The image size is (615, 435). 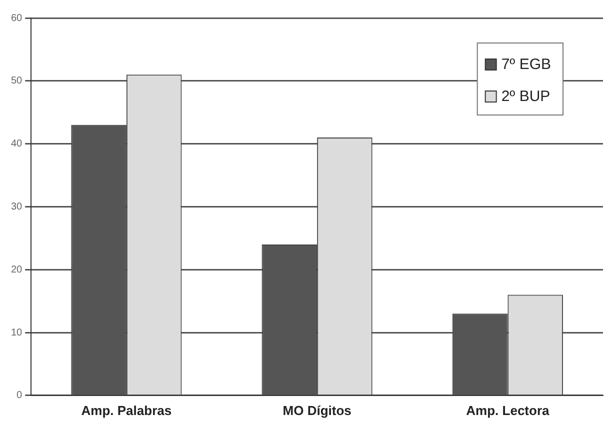 What do you see at coordinates (508, 410) in the screenshot?
I see `x-tick-label: Amp. Lectora` at bounding box center [508, 410].